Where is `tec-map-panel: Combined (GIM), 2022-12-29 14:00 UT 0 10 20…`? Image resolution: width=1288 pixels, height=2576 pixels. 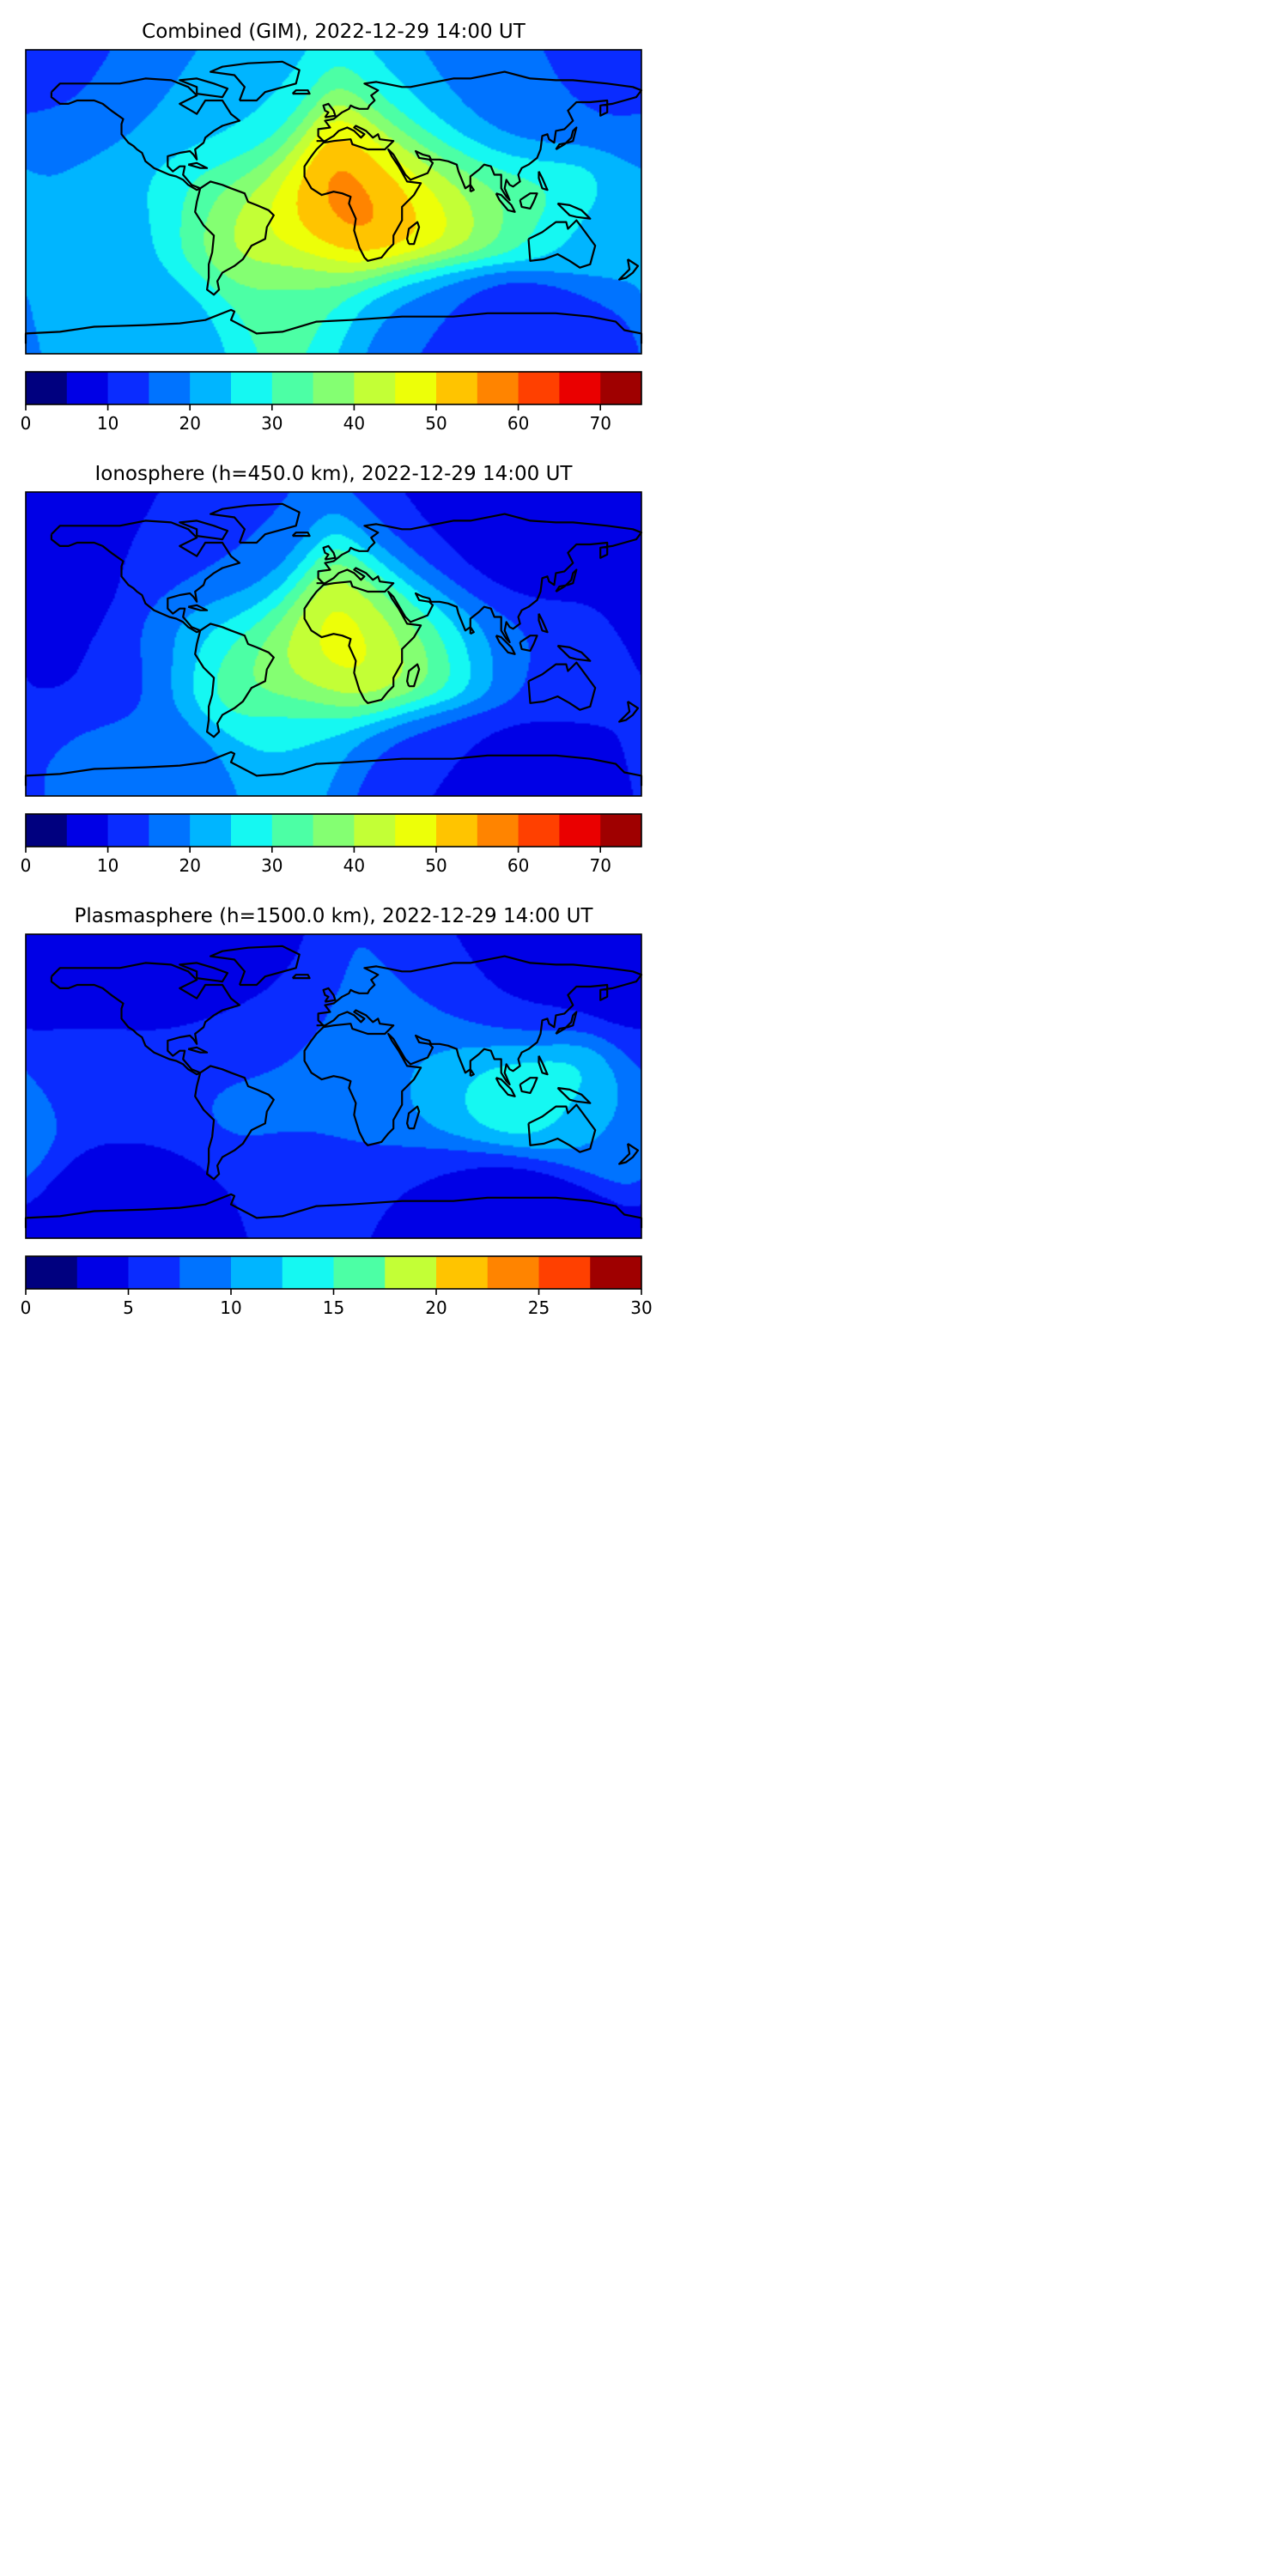 tec-map-panel: Combined (GIM), 2022-12-29 14:00 UT 0 10 20… is located at coordinates (332, 228).